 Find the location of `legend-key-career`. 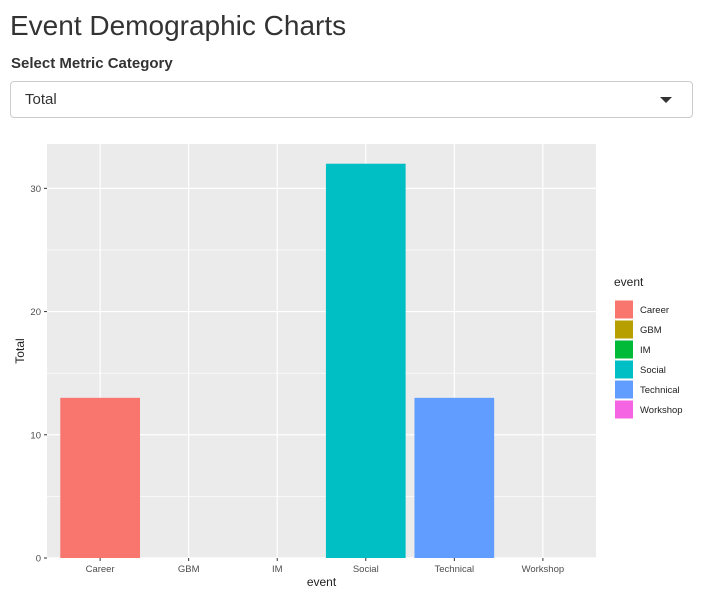

legend-key-career is located at coordinates (624, 309).